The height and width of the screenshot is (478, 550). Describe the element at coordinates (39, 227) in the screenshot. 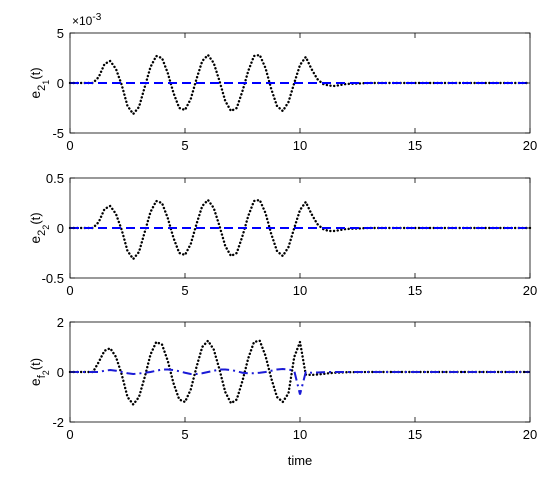

I see `y-axis-label: e22(t)` at that location.